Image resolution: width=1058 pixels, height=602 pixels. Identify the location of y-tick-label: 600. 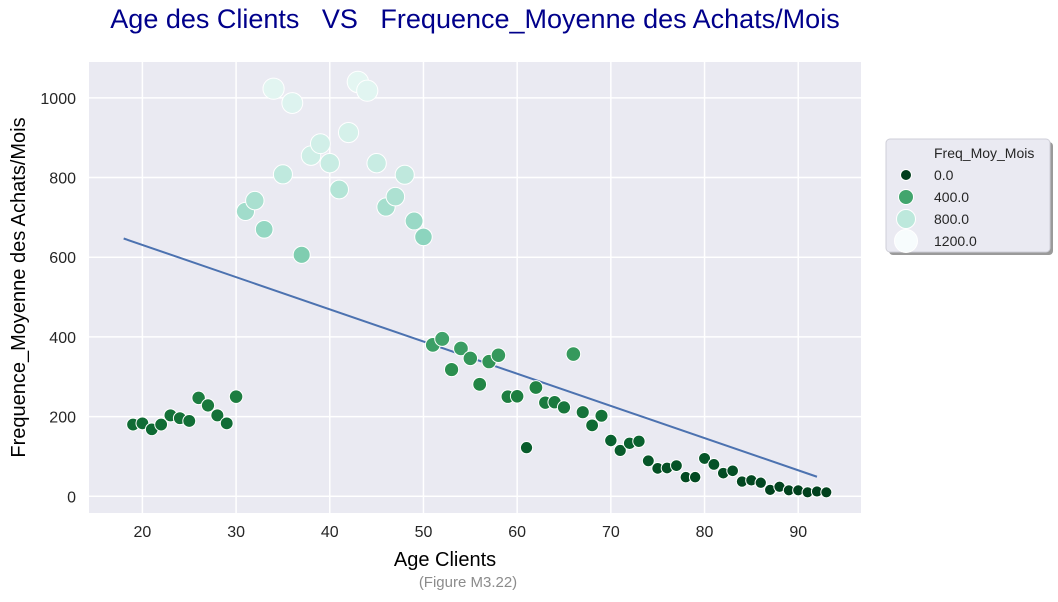
(62, 258).